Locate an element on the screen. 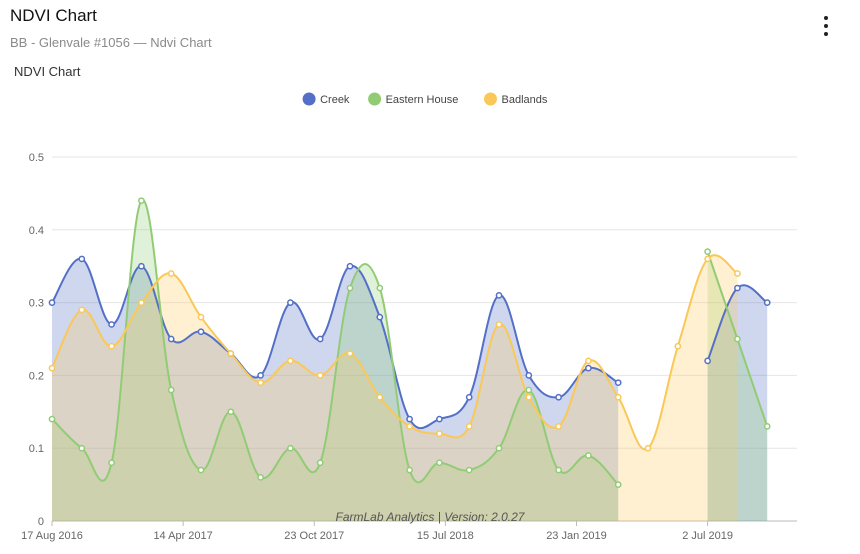 The width and height of the screenshot is (860, 554). x-tick-label: 23 Oct 2017 is located at coordinates (314, 536).